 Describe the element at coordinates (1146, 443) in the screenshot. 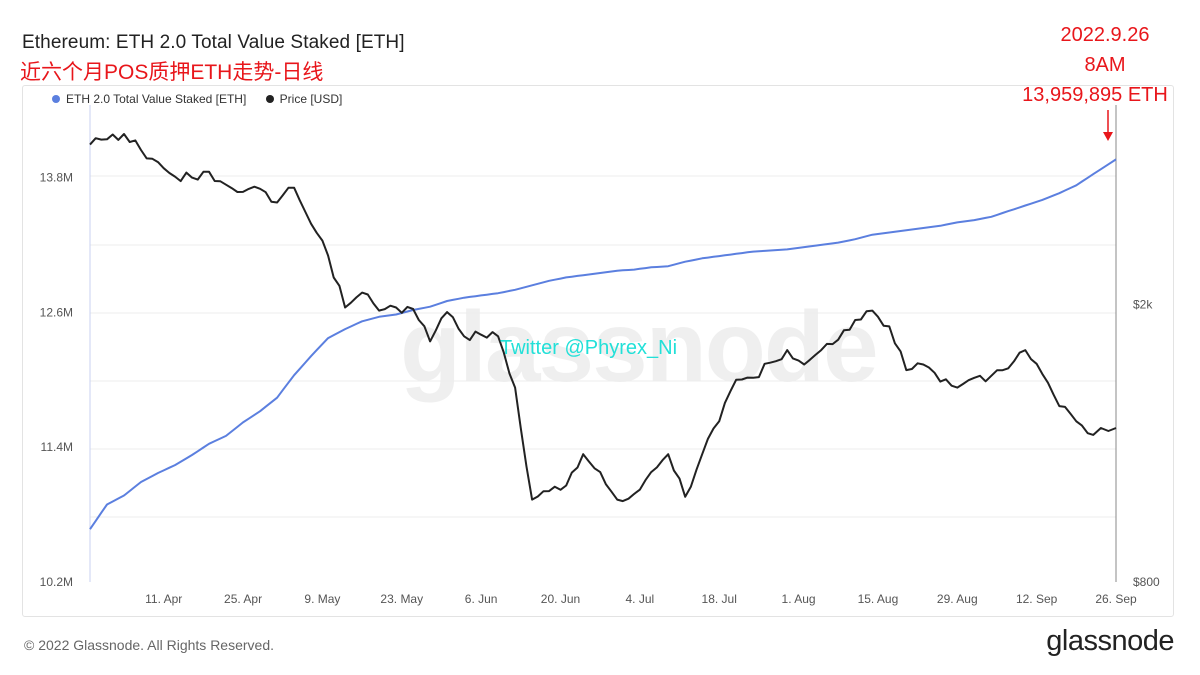

I see `right-axis: $2k $800` at that location.